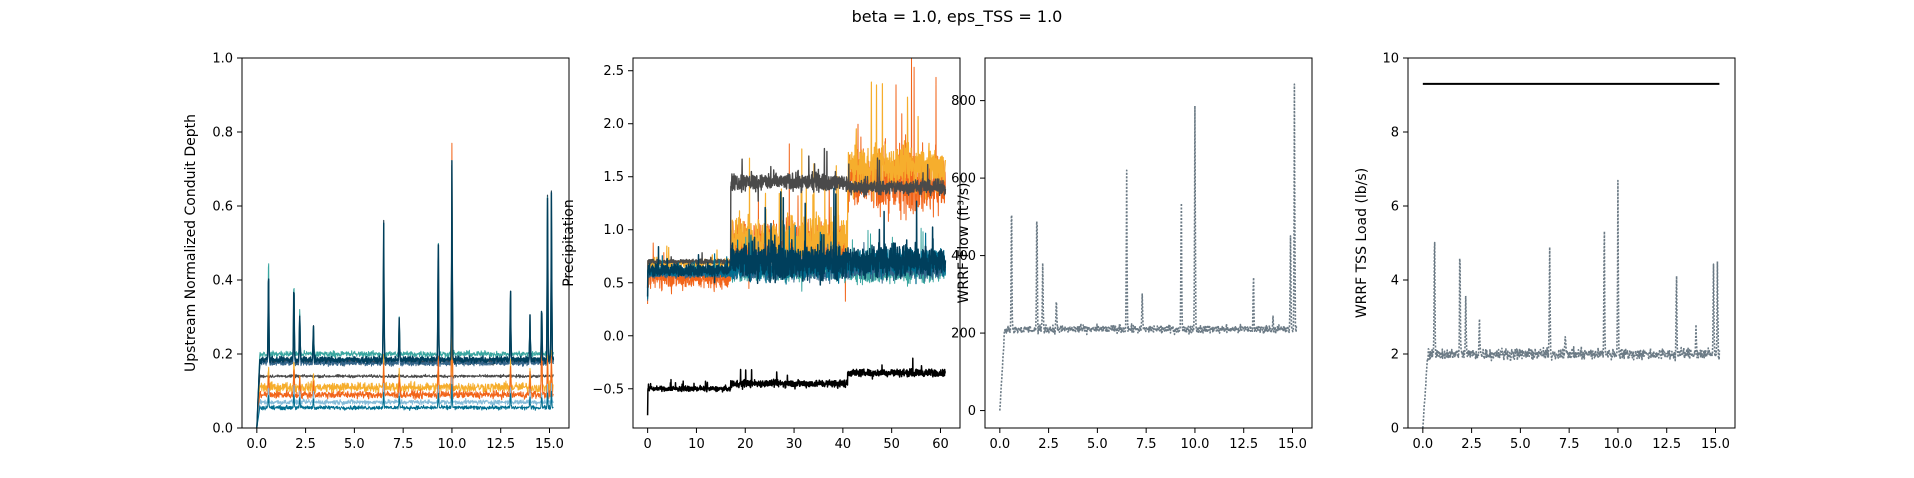 The width and height of the screenshot is (1914, 478). Describe the element at coordinates (613, 283) in the screenshot. I see `precip-ytick-label: 0.5` at that location.